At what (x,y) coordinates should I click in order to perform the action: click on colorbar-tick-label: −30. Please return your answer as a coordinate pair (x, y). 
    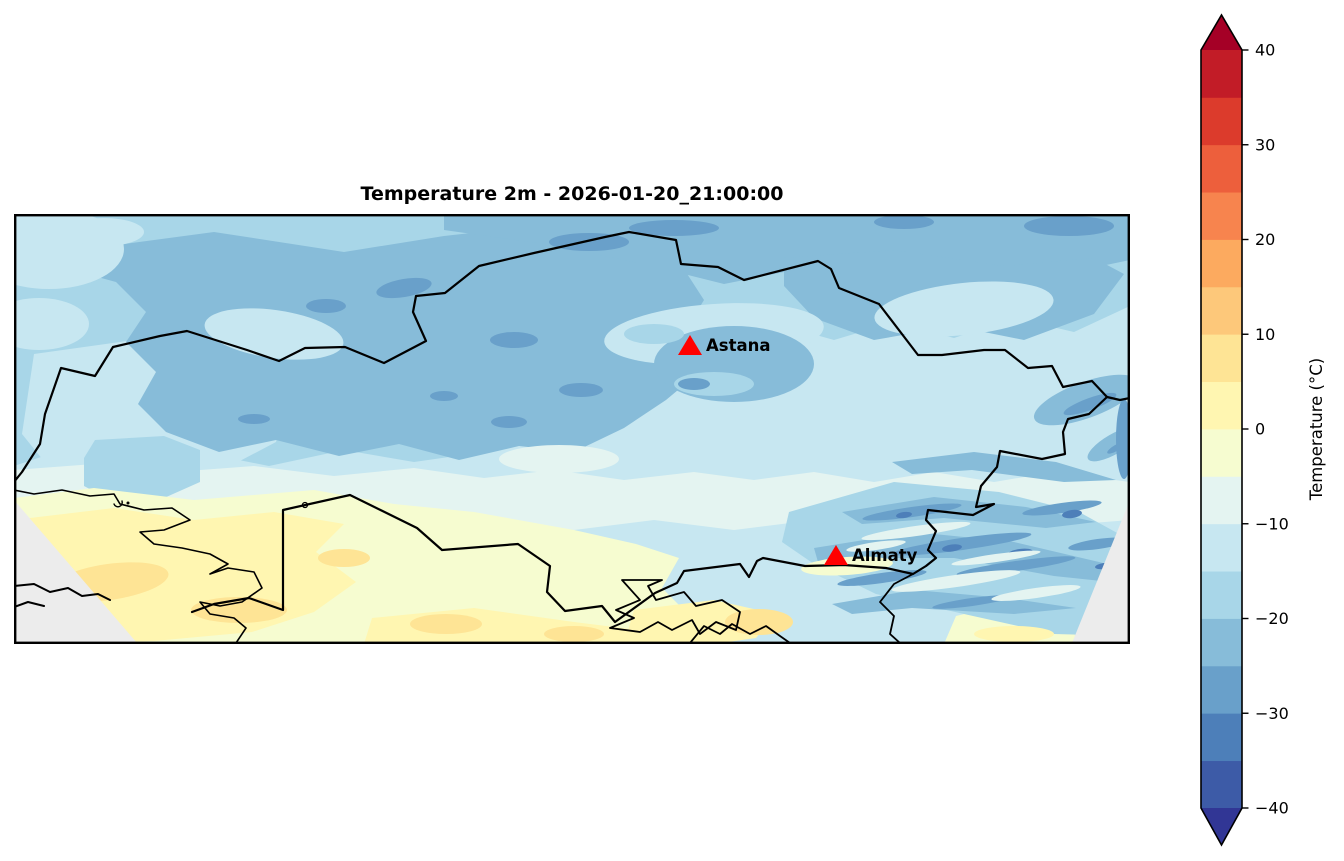
    Looking at the image, I should click on (1272, 713).